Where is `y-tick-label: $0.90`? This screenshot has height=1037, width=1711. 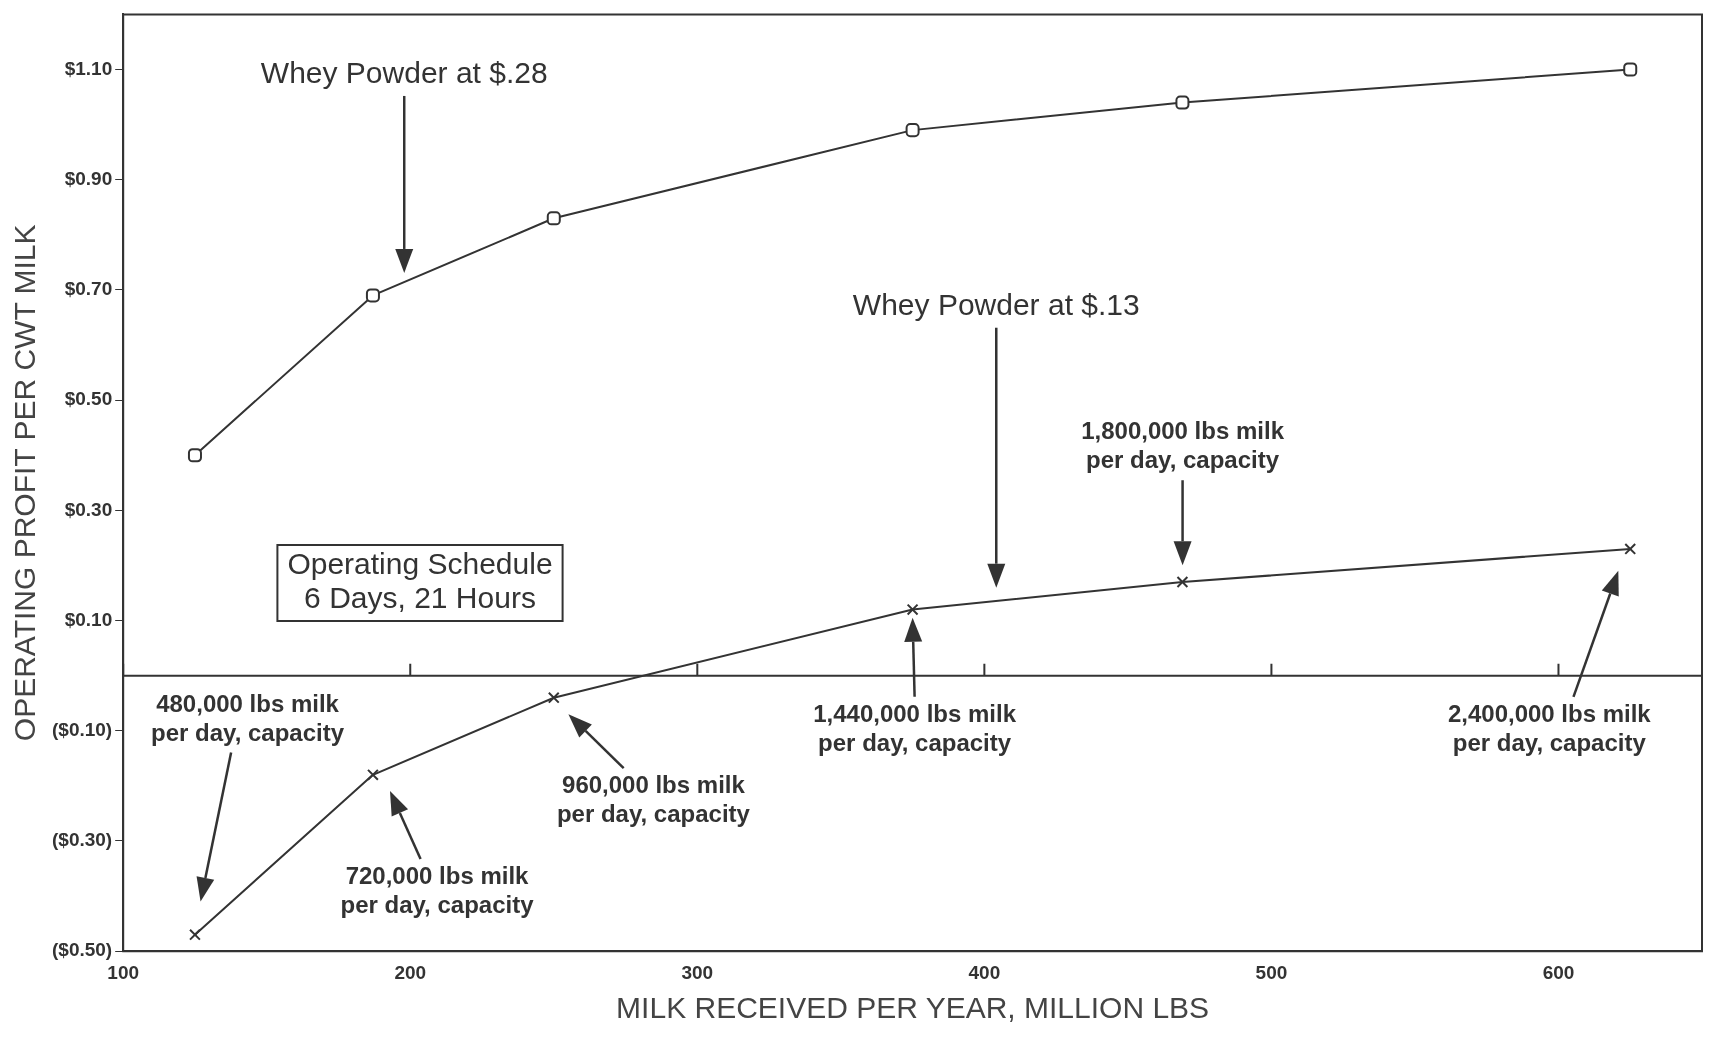 y-tick-label: $0.90 is located at coordinates (88, 178).